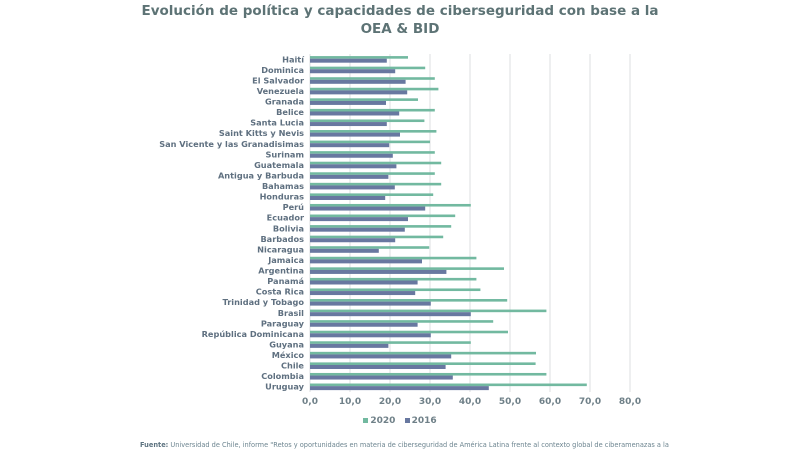  What do you see at coordinates (288, 355) in the screenshot?
I see `category-label: México` at bounding box center [288, 355].